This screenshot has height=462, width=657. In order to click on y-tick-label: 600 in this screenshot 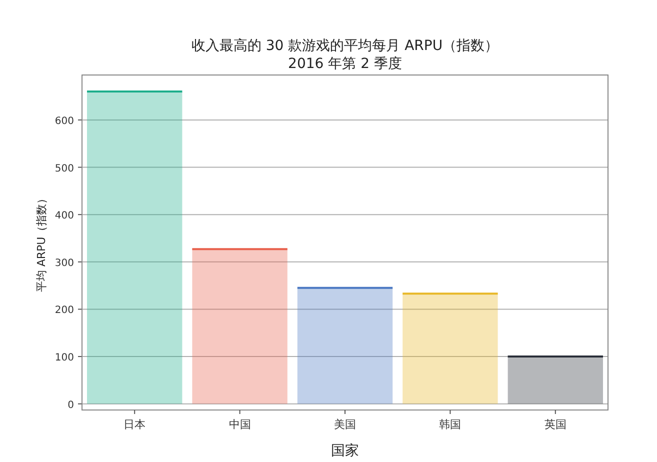, I will do `click(64, 121)`.